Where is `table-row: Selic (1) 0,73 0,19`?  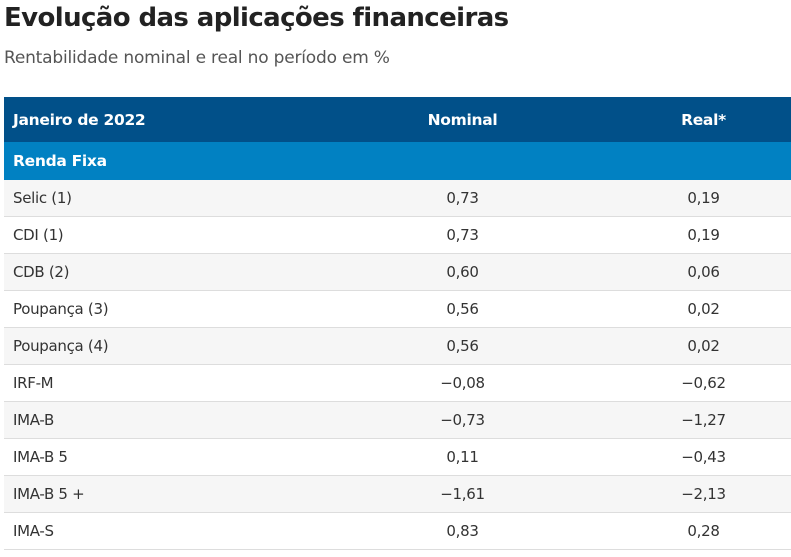 table-row: Selic (1) 0,73 0,19 is located at coordinates (397, 198).